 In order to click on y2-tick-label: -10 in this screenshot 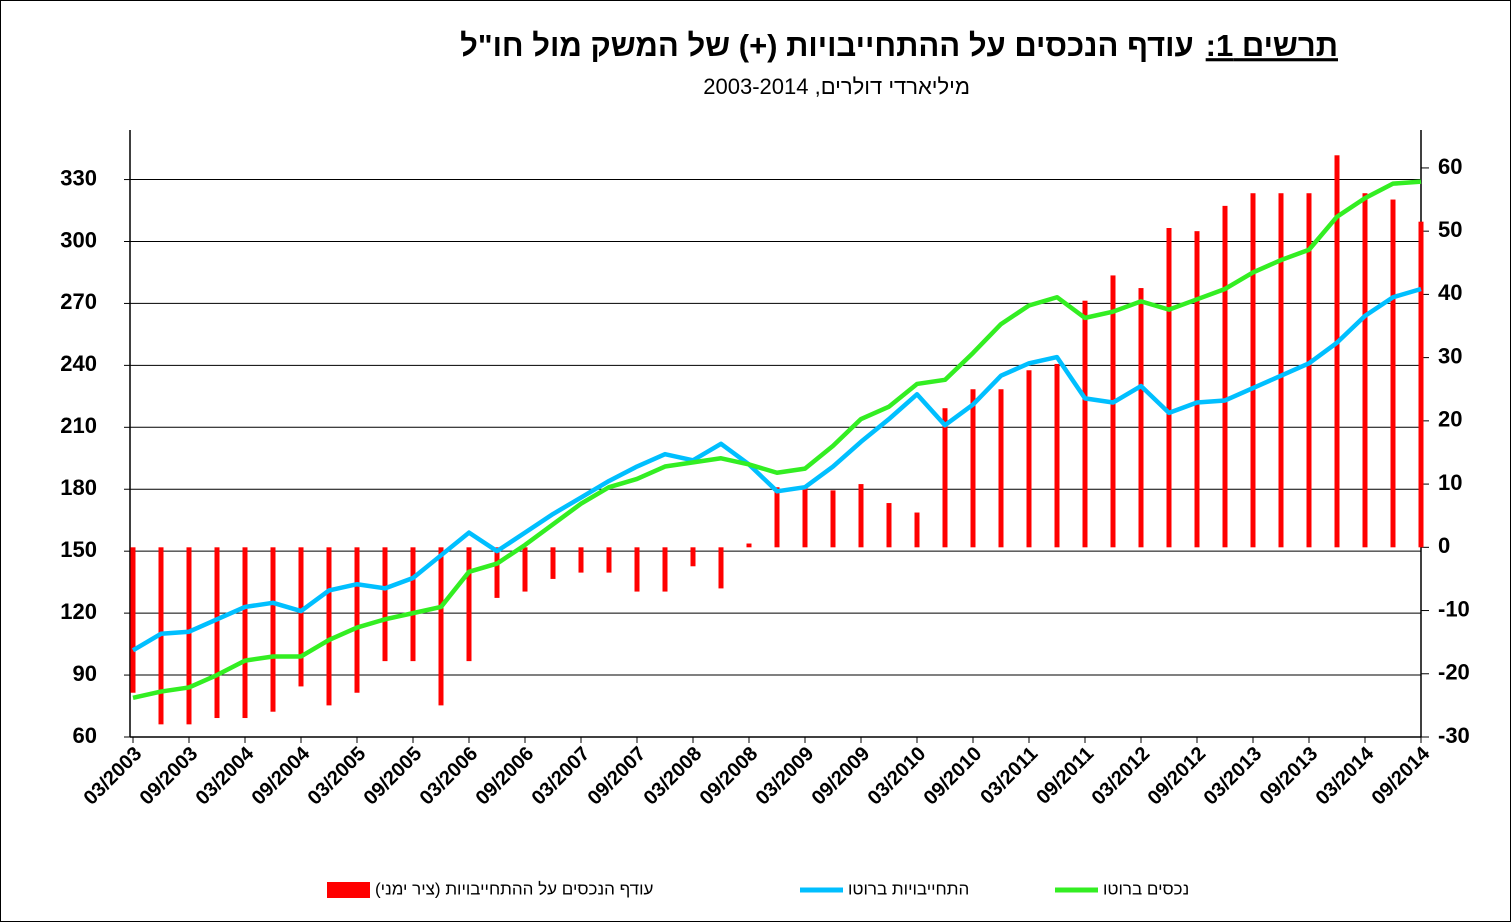, I will do `click(1454, 608)`.